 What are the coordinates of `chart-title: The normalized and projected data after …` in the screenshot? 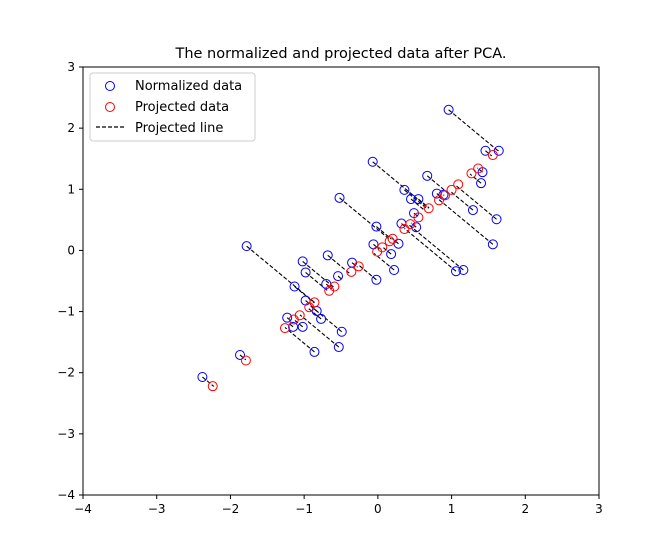 It's located at (340, 54).